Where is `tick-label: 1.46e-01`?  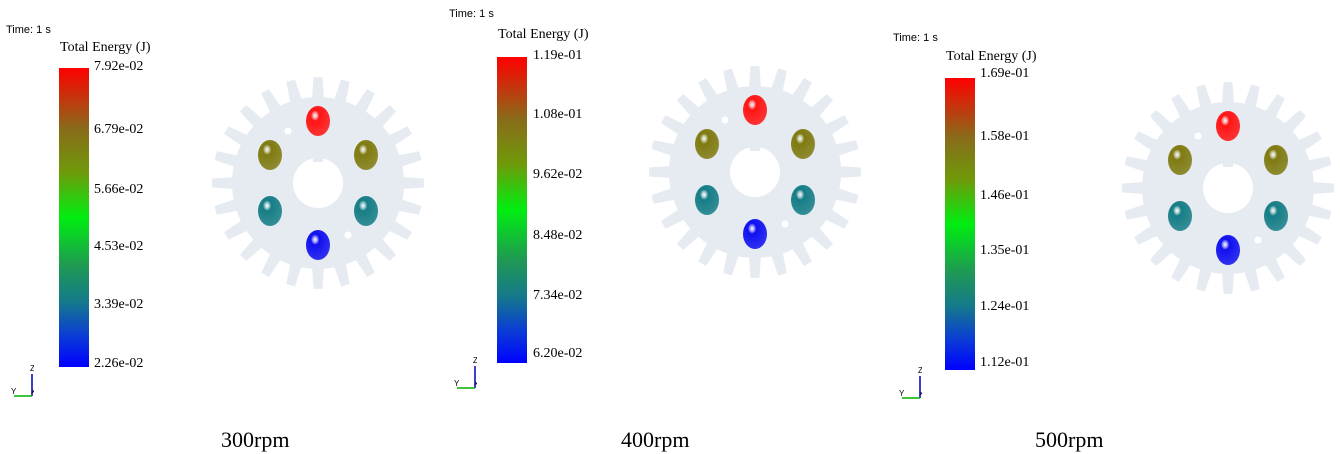 tick-label: 1.46e-01 is located at coordinates (1005, 195).